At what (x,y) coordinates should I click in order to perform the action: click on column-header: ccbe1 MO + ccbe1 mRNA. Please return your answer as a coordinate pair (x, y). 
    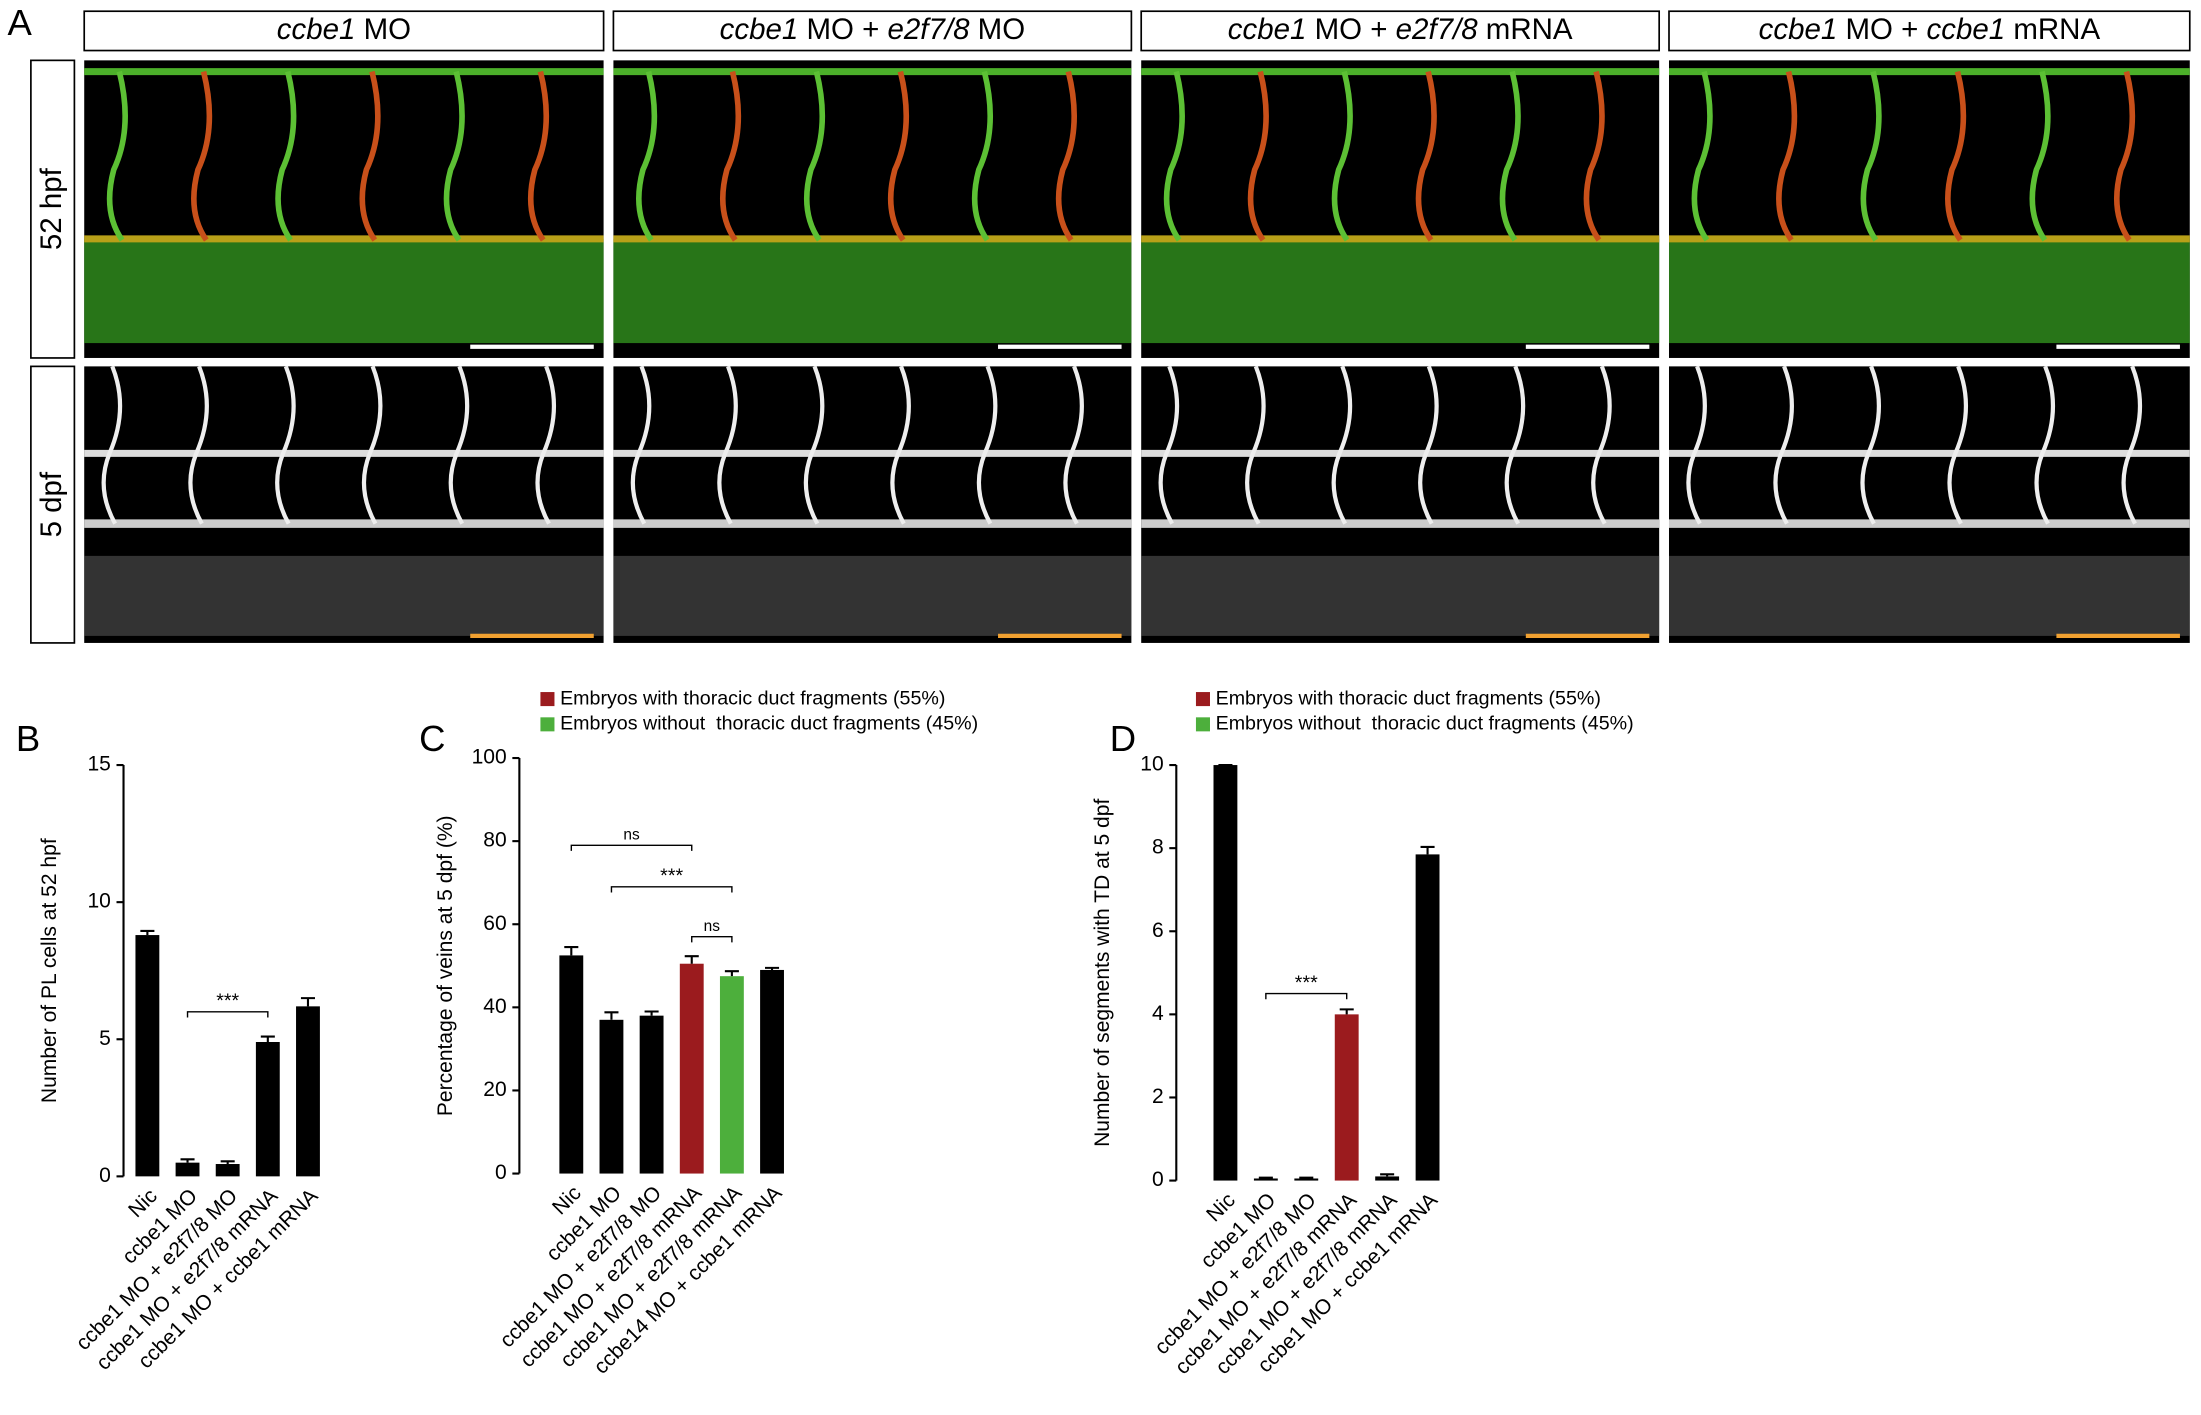
    Looking at the image, I should click on (1930, 29).